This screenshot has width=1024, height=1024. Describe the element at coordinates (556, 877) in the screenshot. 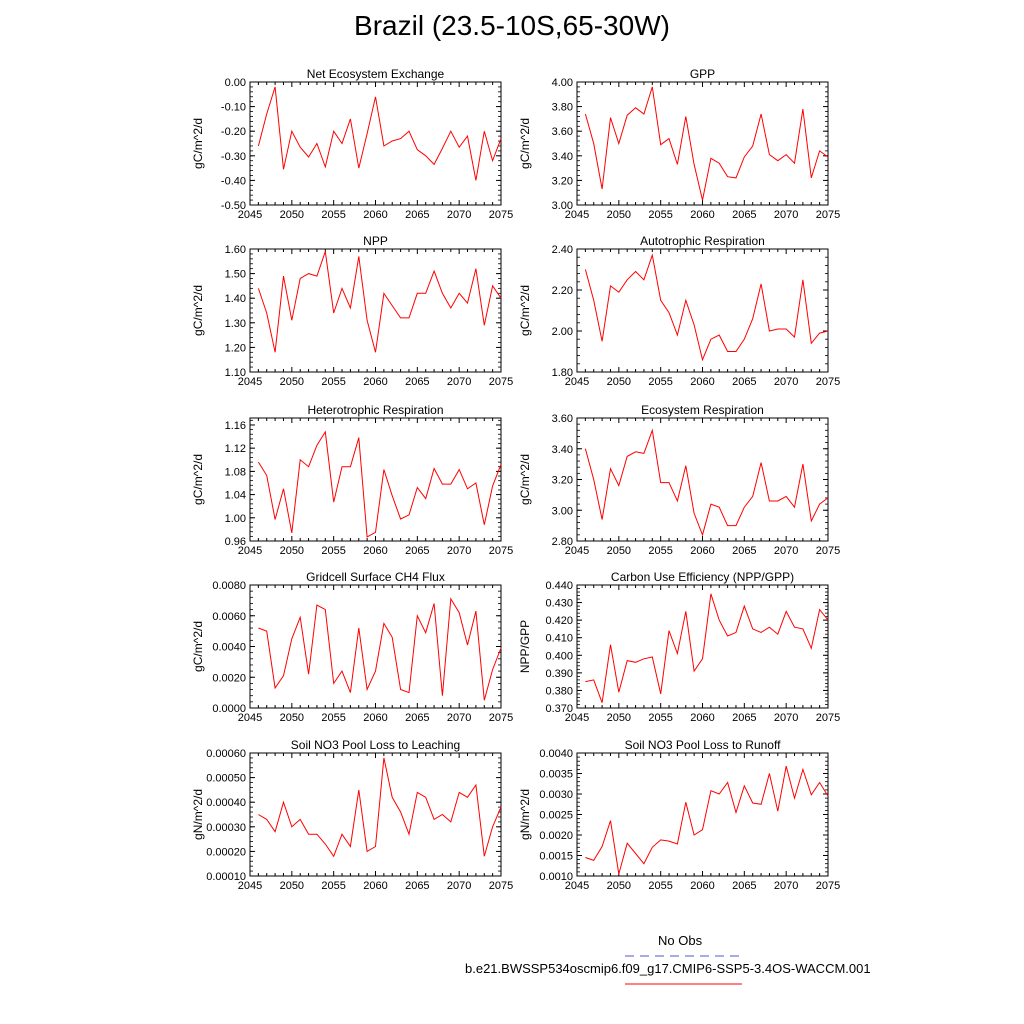

I see `y-tick-label: 0.0010` at that location.